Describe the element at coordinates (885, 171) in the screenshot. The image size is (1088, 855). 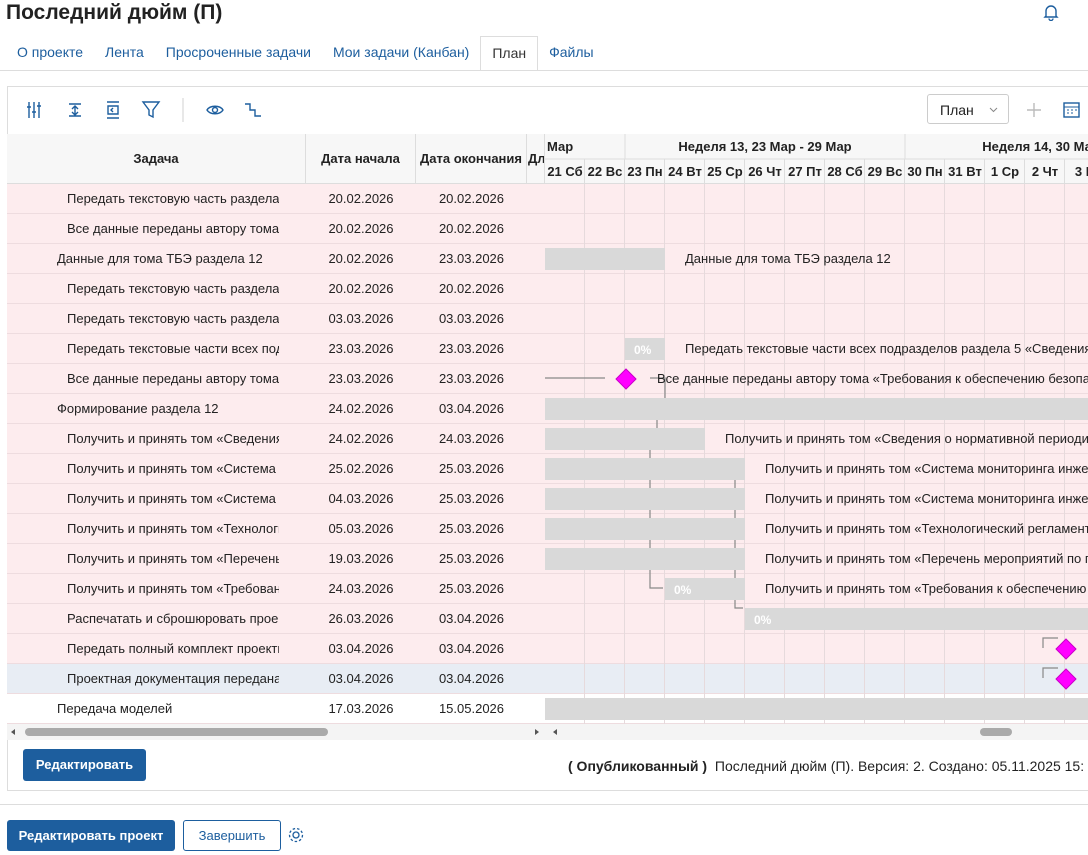
I see `day-label: 29 Вс` at that location.